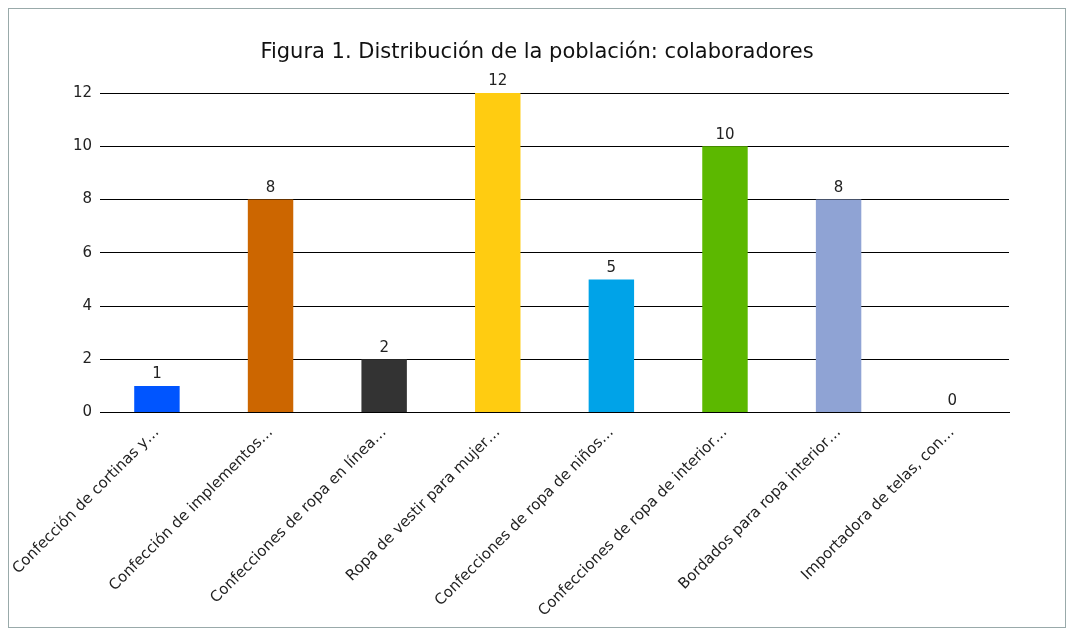  What do you see at coordinates (537, 50) in the screenshot?
I see `chart-title: Figura 1. Distribución de la población: colaboradores` at bounding box center [537, 50].